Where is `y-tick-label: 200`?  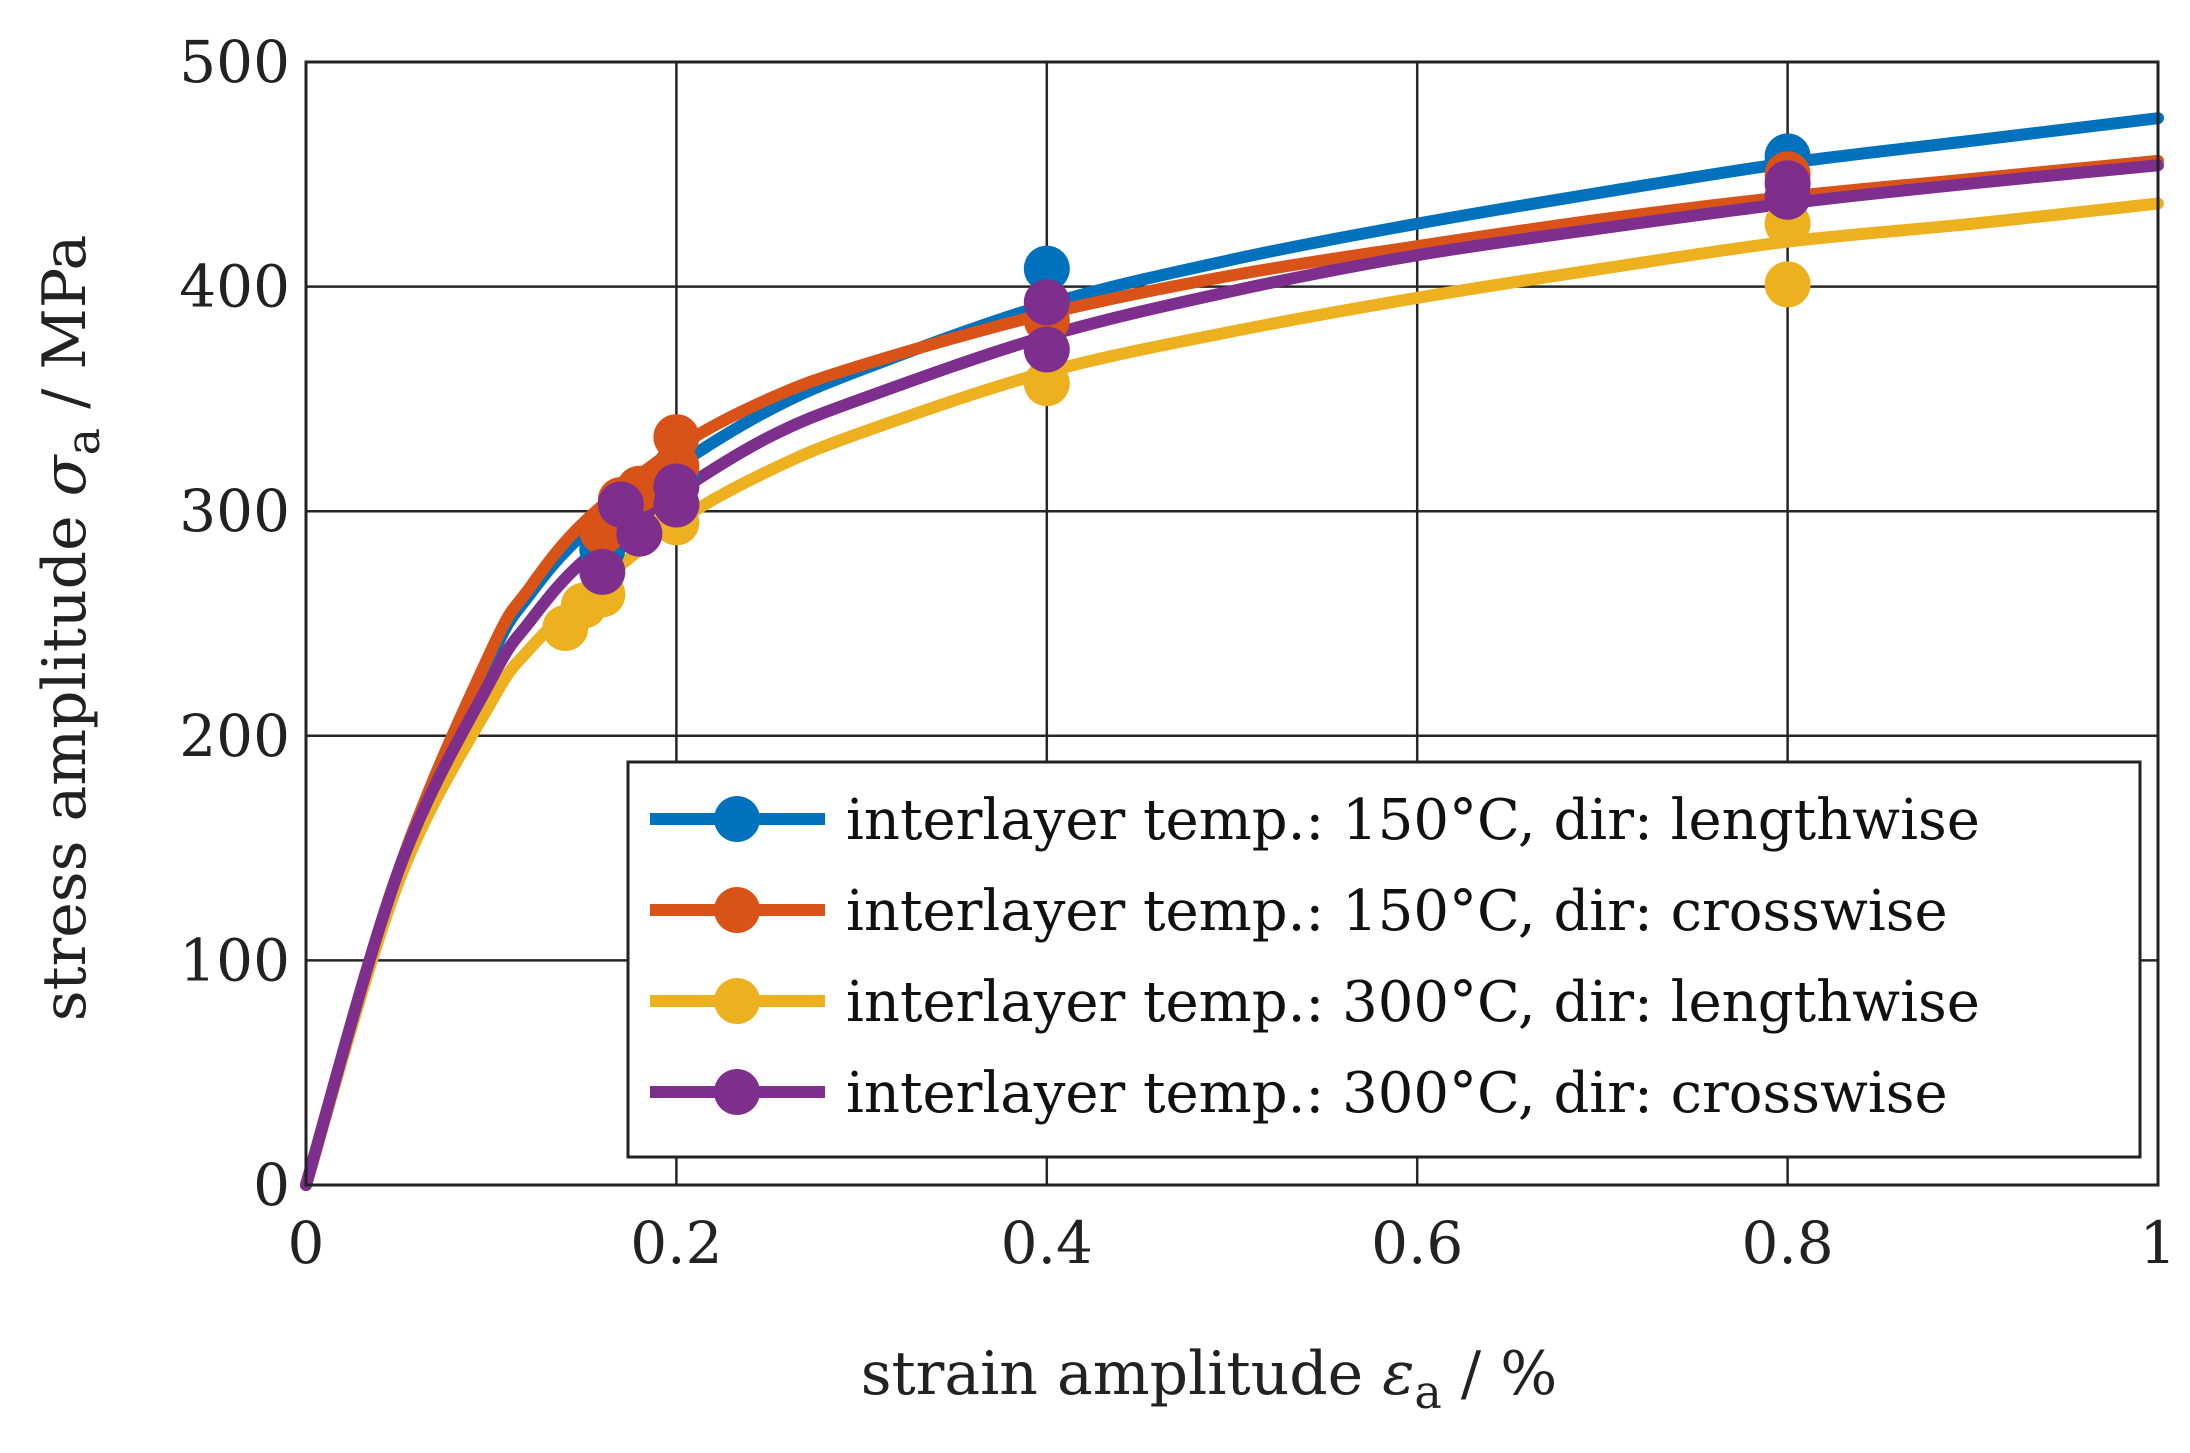
y-tick-label: 200 is located at coordinates (234, 736).